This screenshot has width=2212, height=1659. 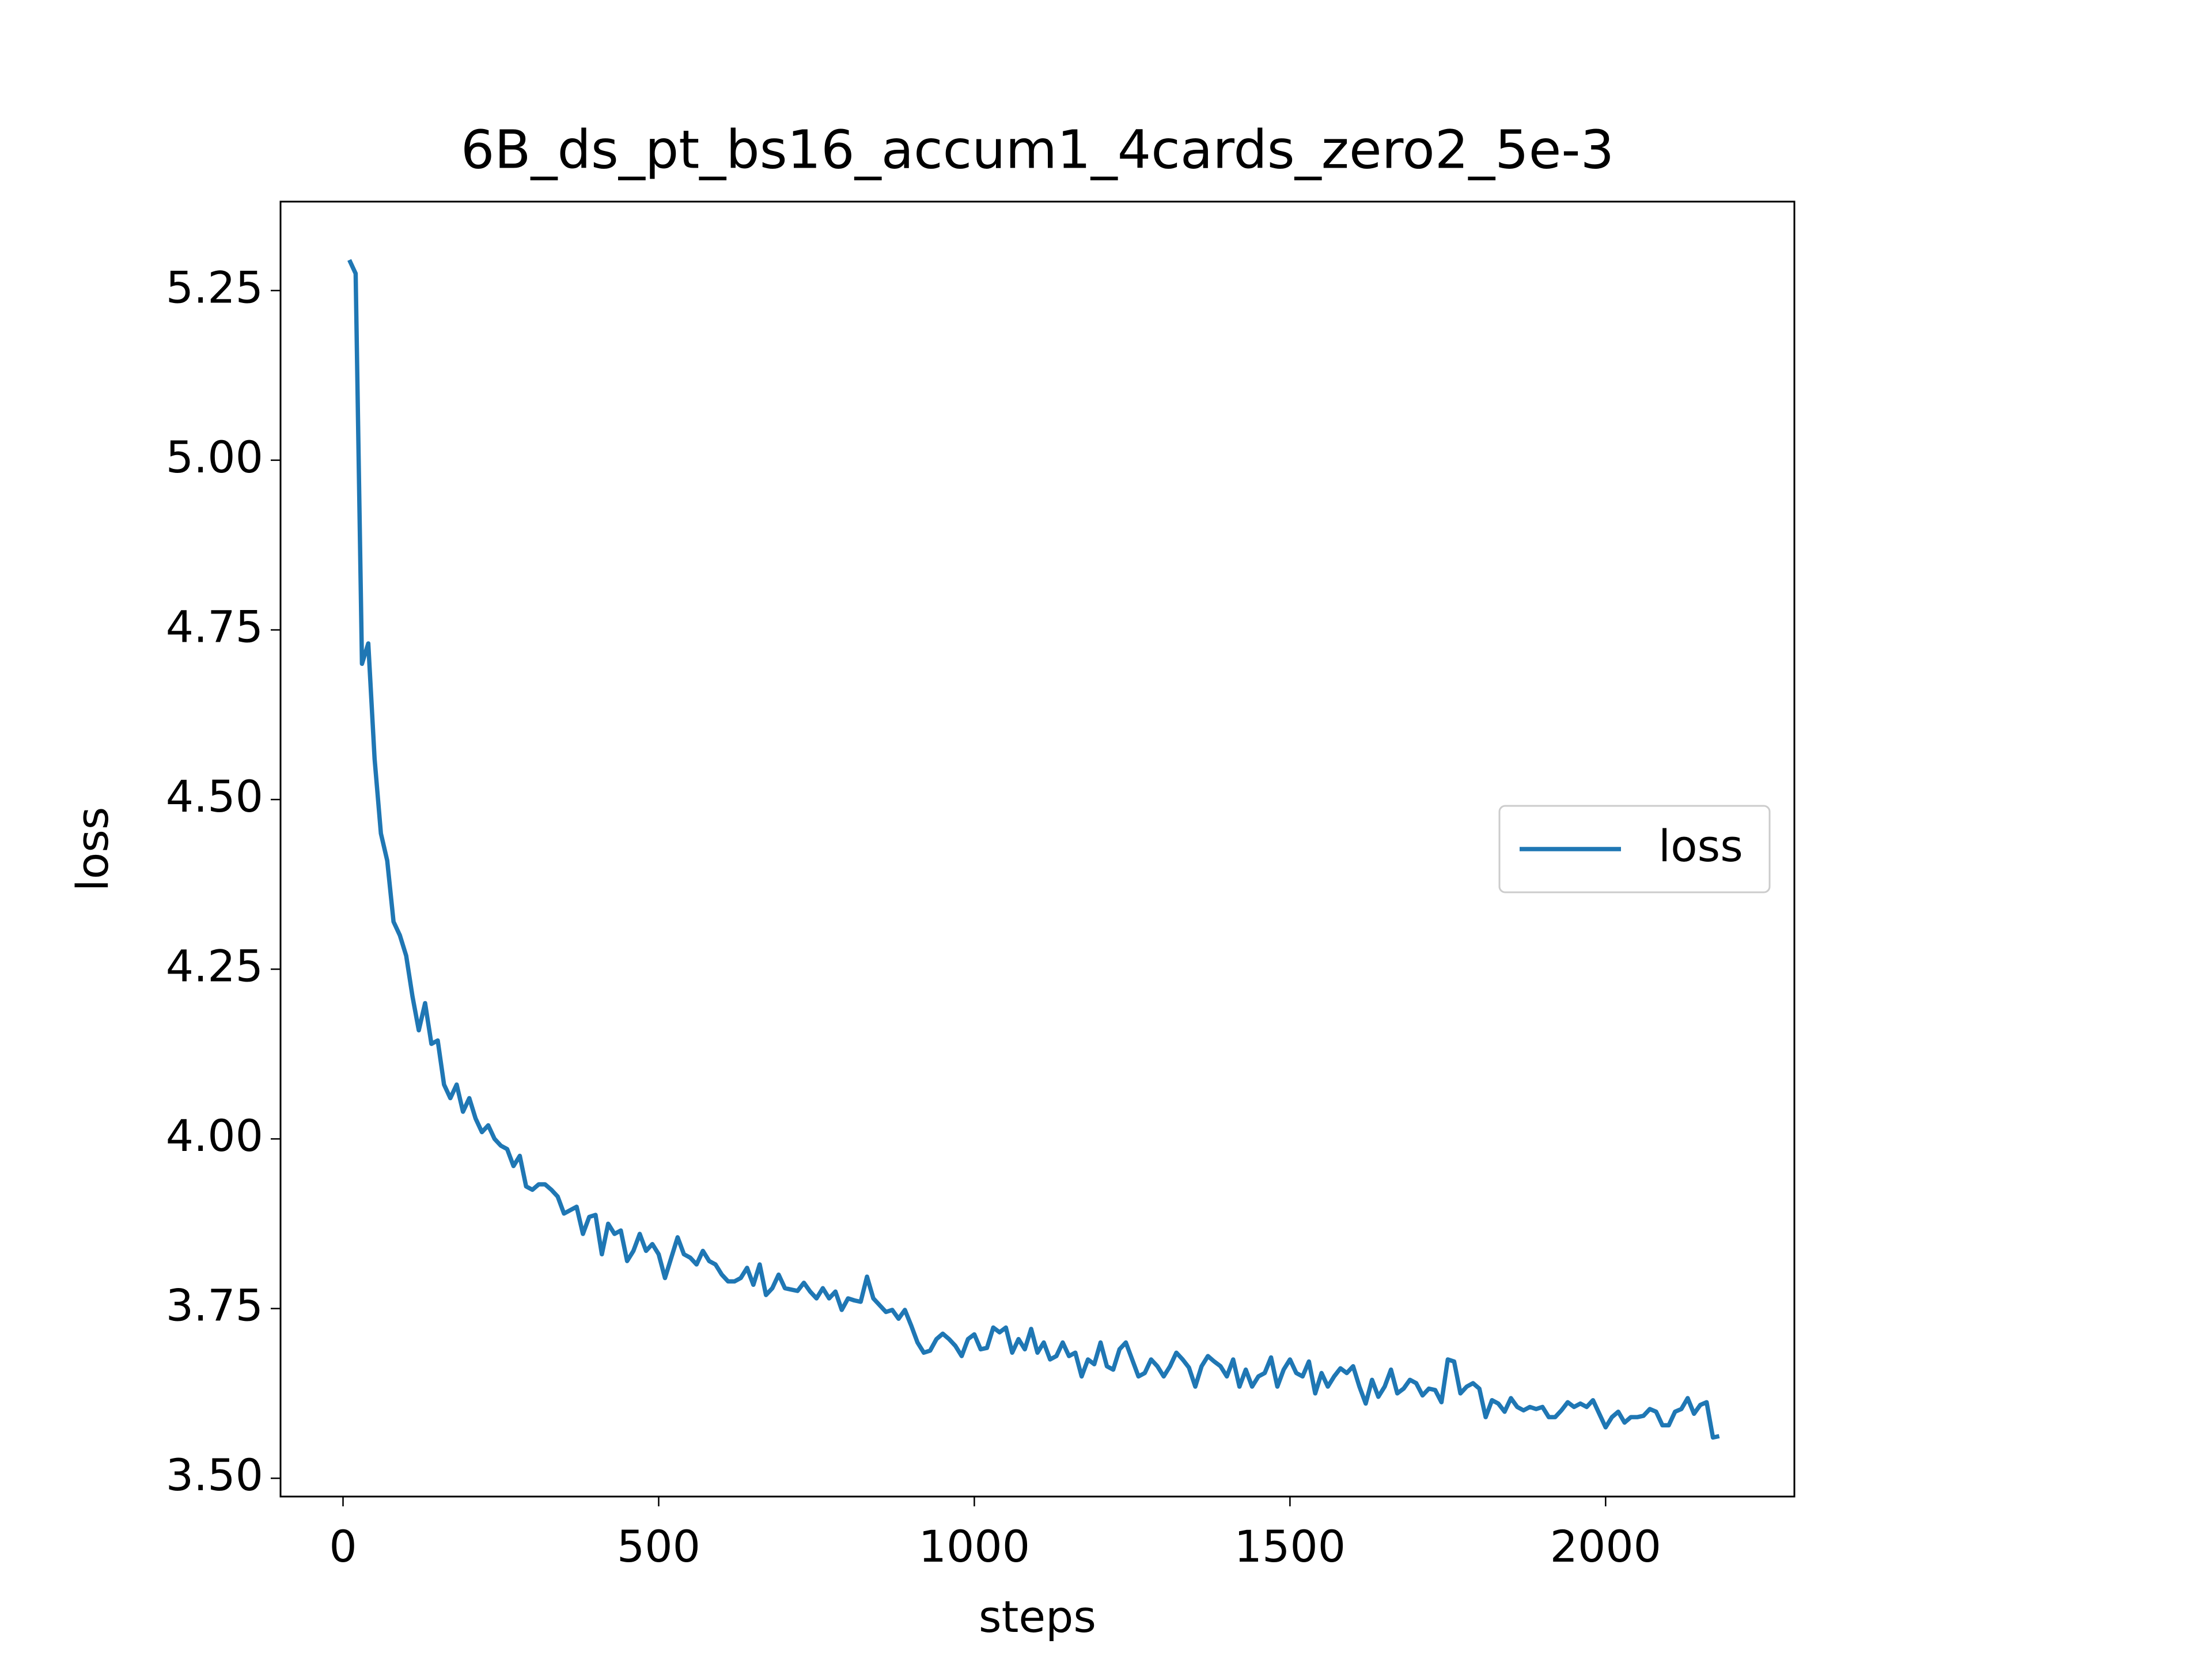 I want to click on y-tick-label: 3.50, so click(x=214, y=1475).